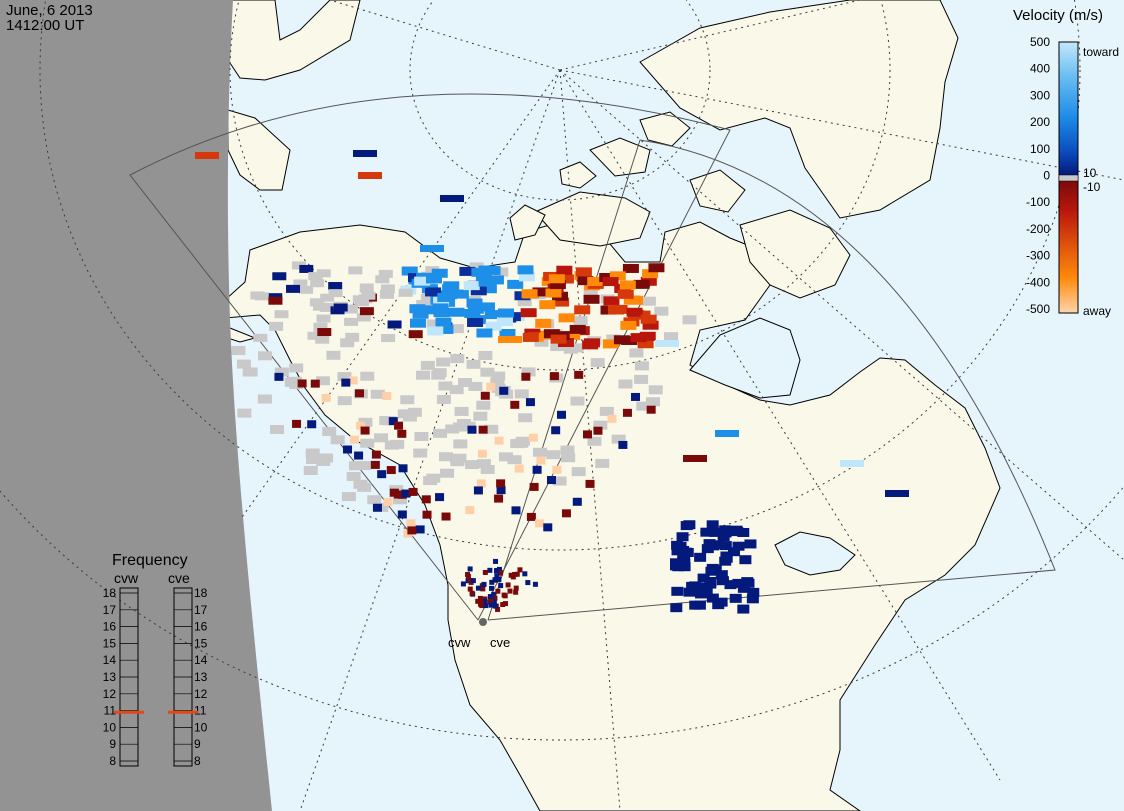 The width and height of the screenshot is (1124, 811). I want to click on frequency-title: Frequency, so click(150, 560).